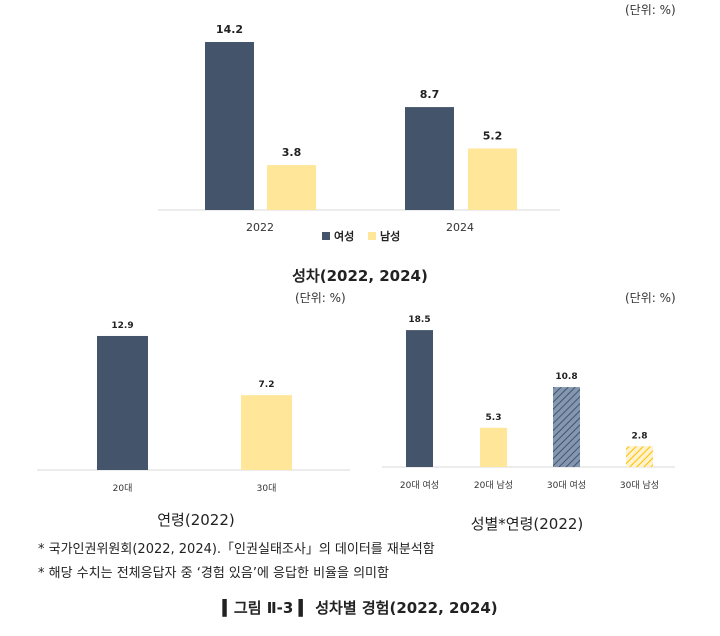  What do you see at coordinates (419, 320) in the screenshot?
I see `data-label: 18.5` at bounding box center [419, 320].